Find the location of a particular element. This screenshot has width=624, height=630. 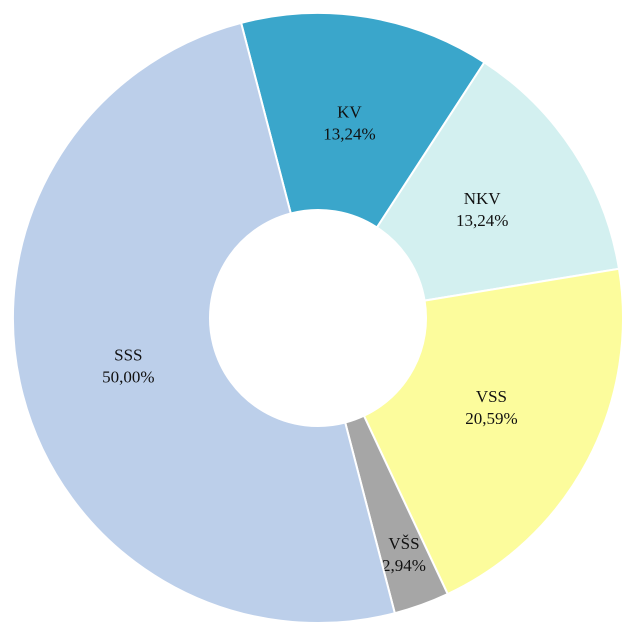

slice-value: 20,59% is located at coordinates (491, 418).